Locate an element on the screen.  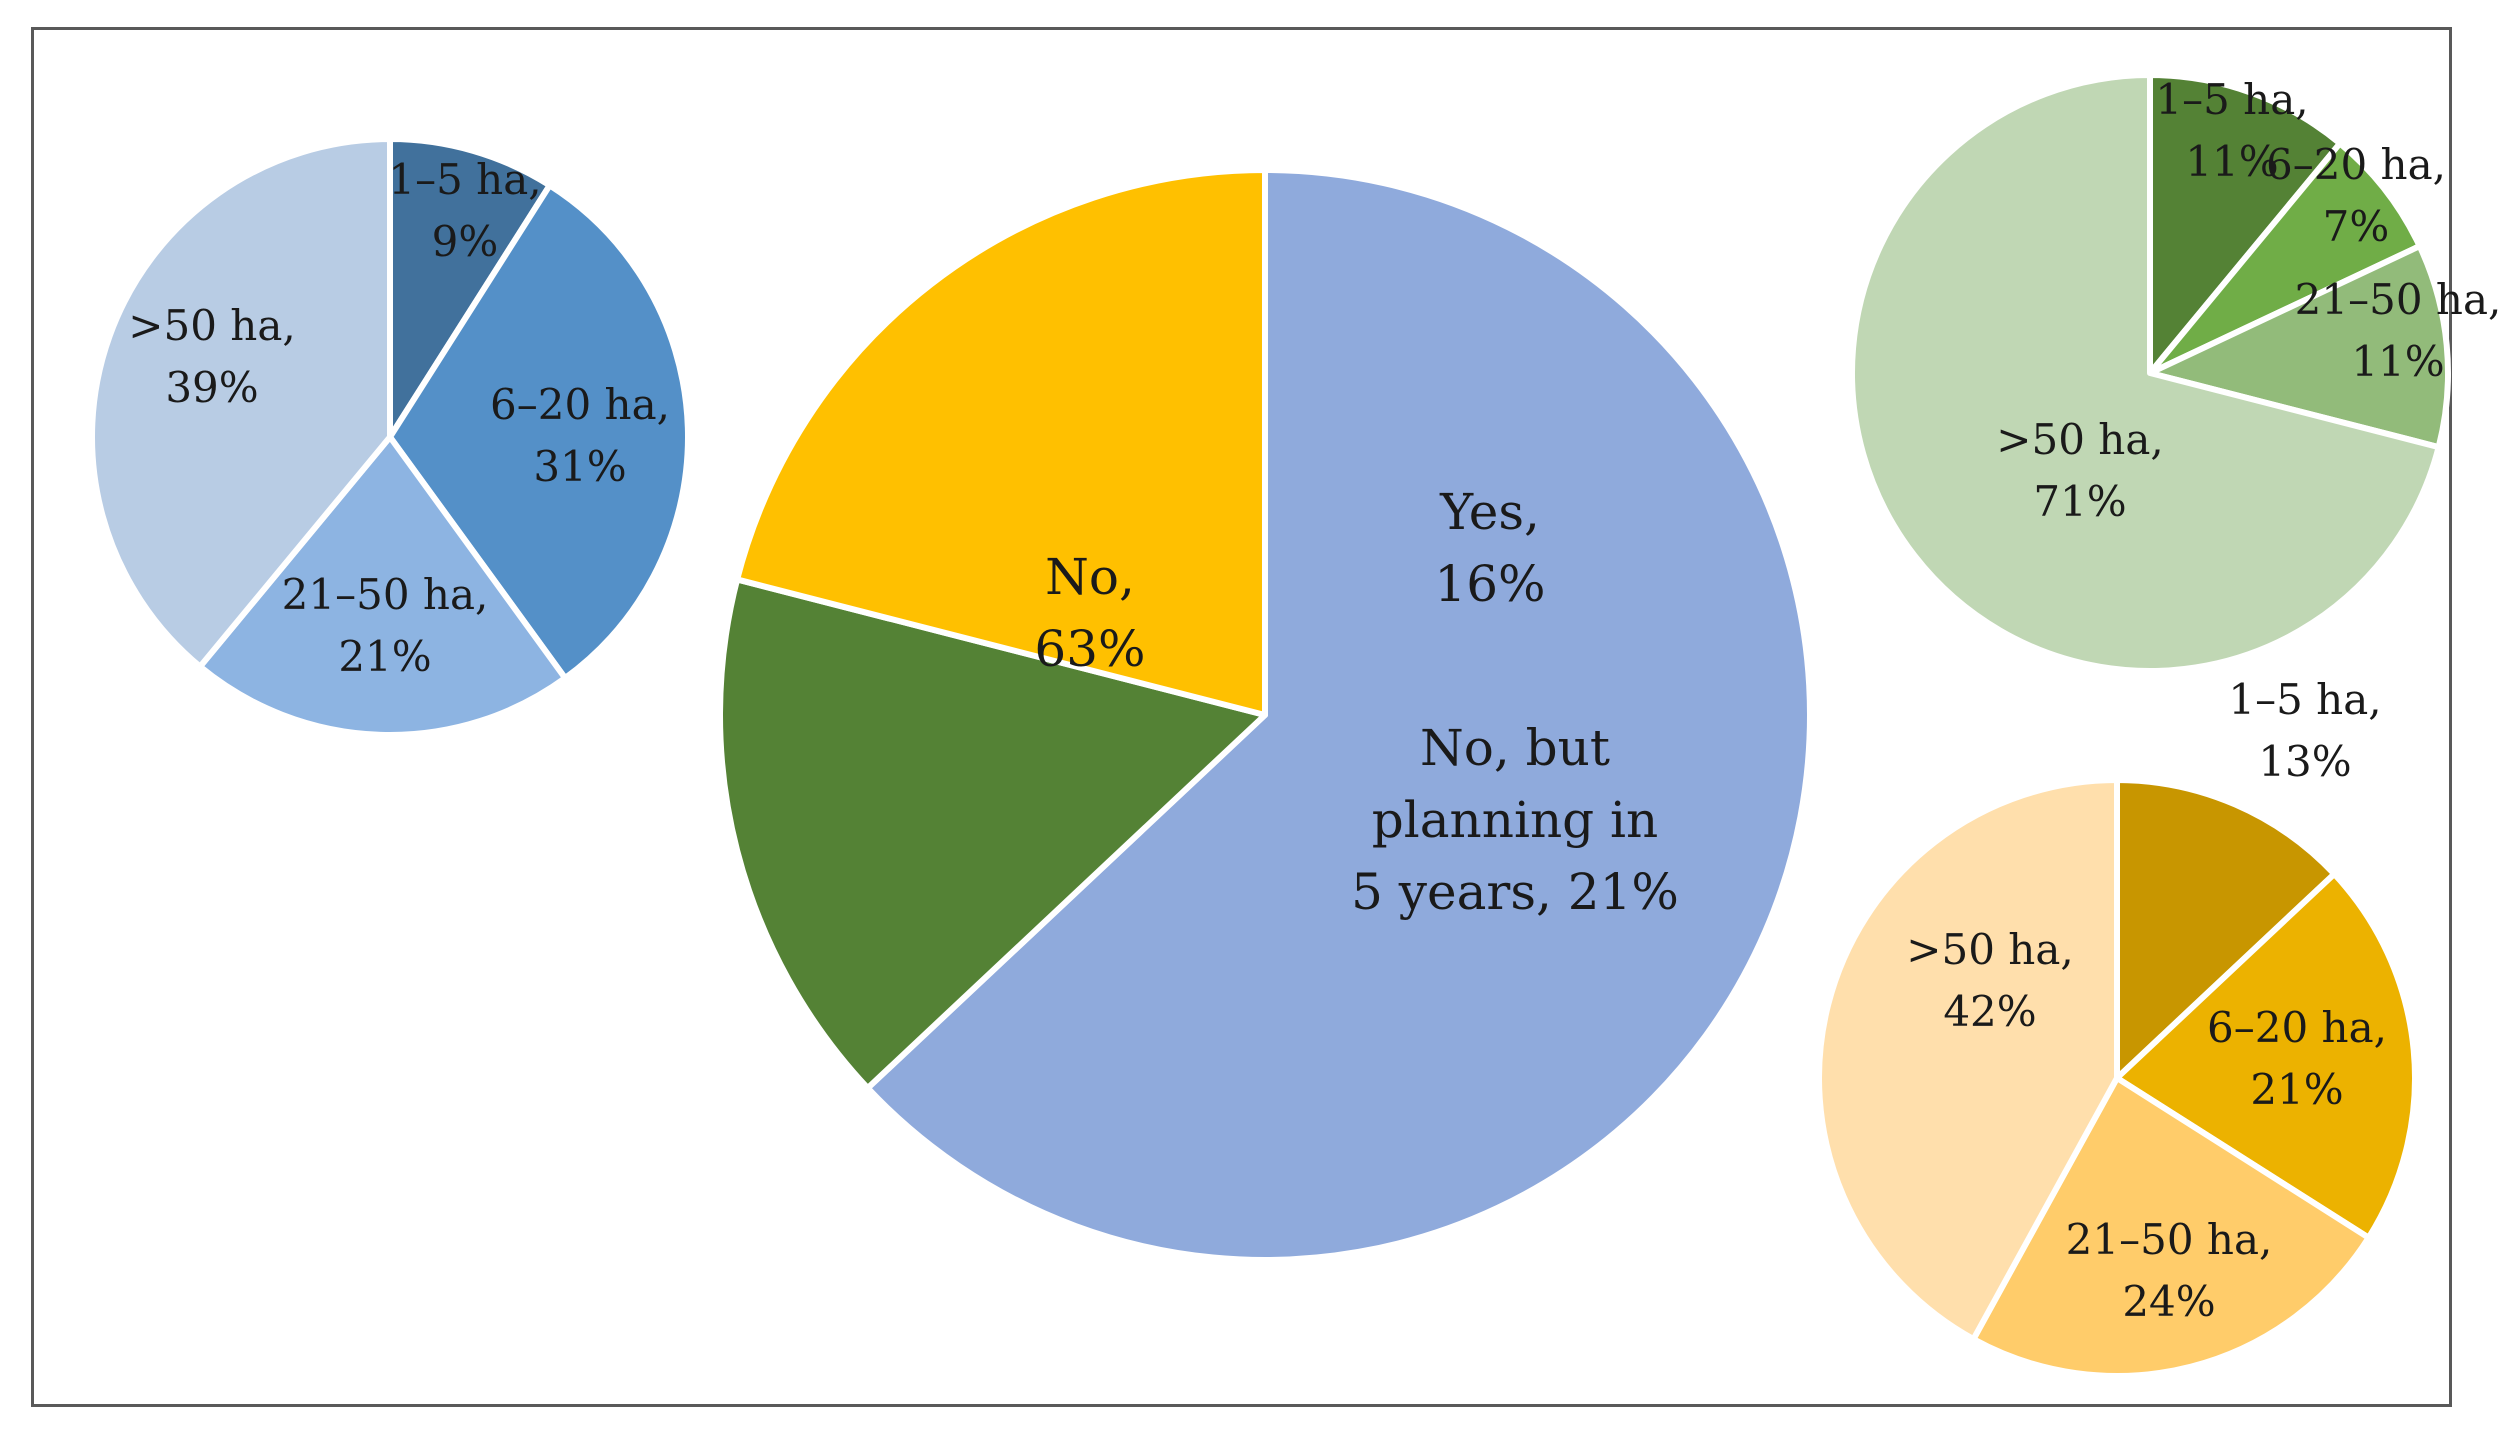
main-pie-label-no-but-planning-in-5-years: No, but planning in 5 years, 21% is located at coordinates (1515, 820).